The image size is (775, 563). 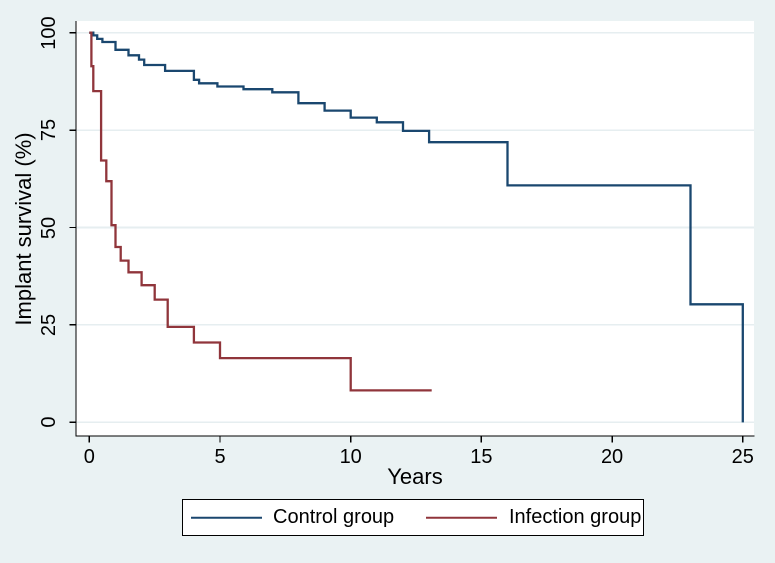 What do you see at coordinates (481, 457) in the screenshot?
I see `x-tick-label-15: 15` at bounding box center [481, 457].